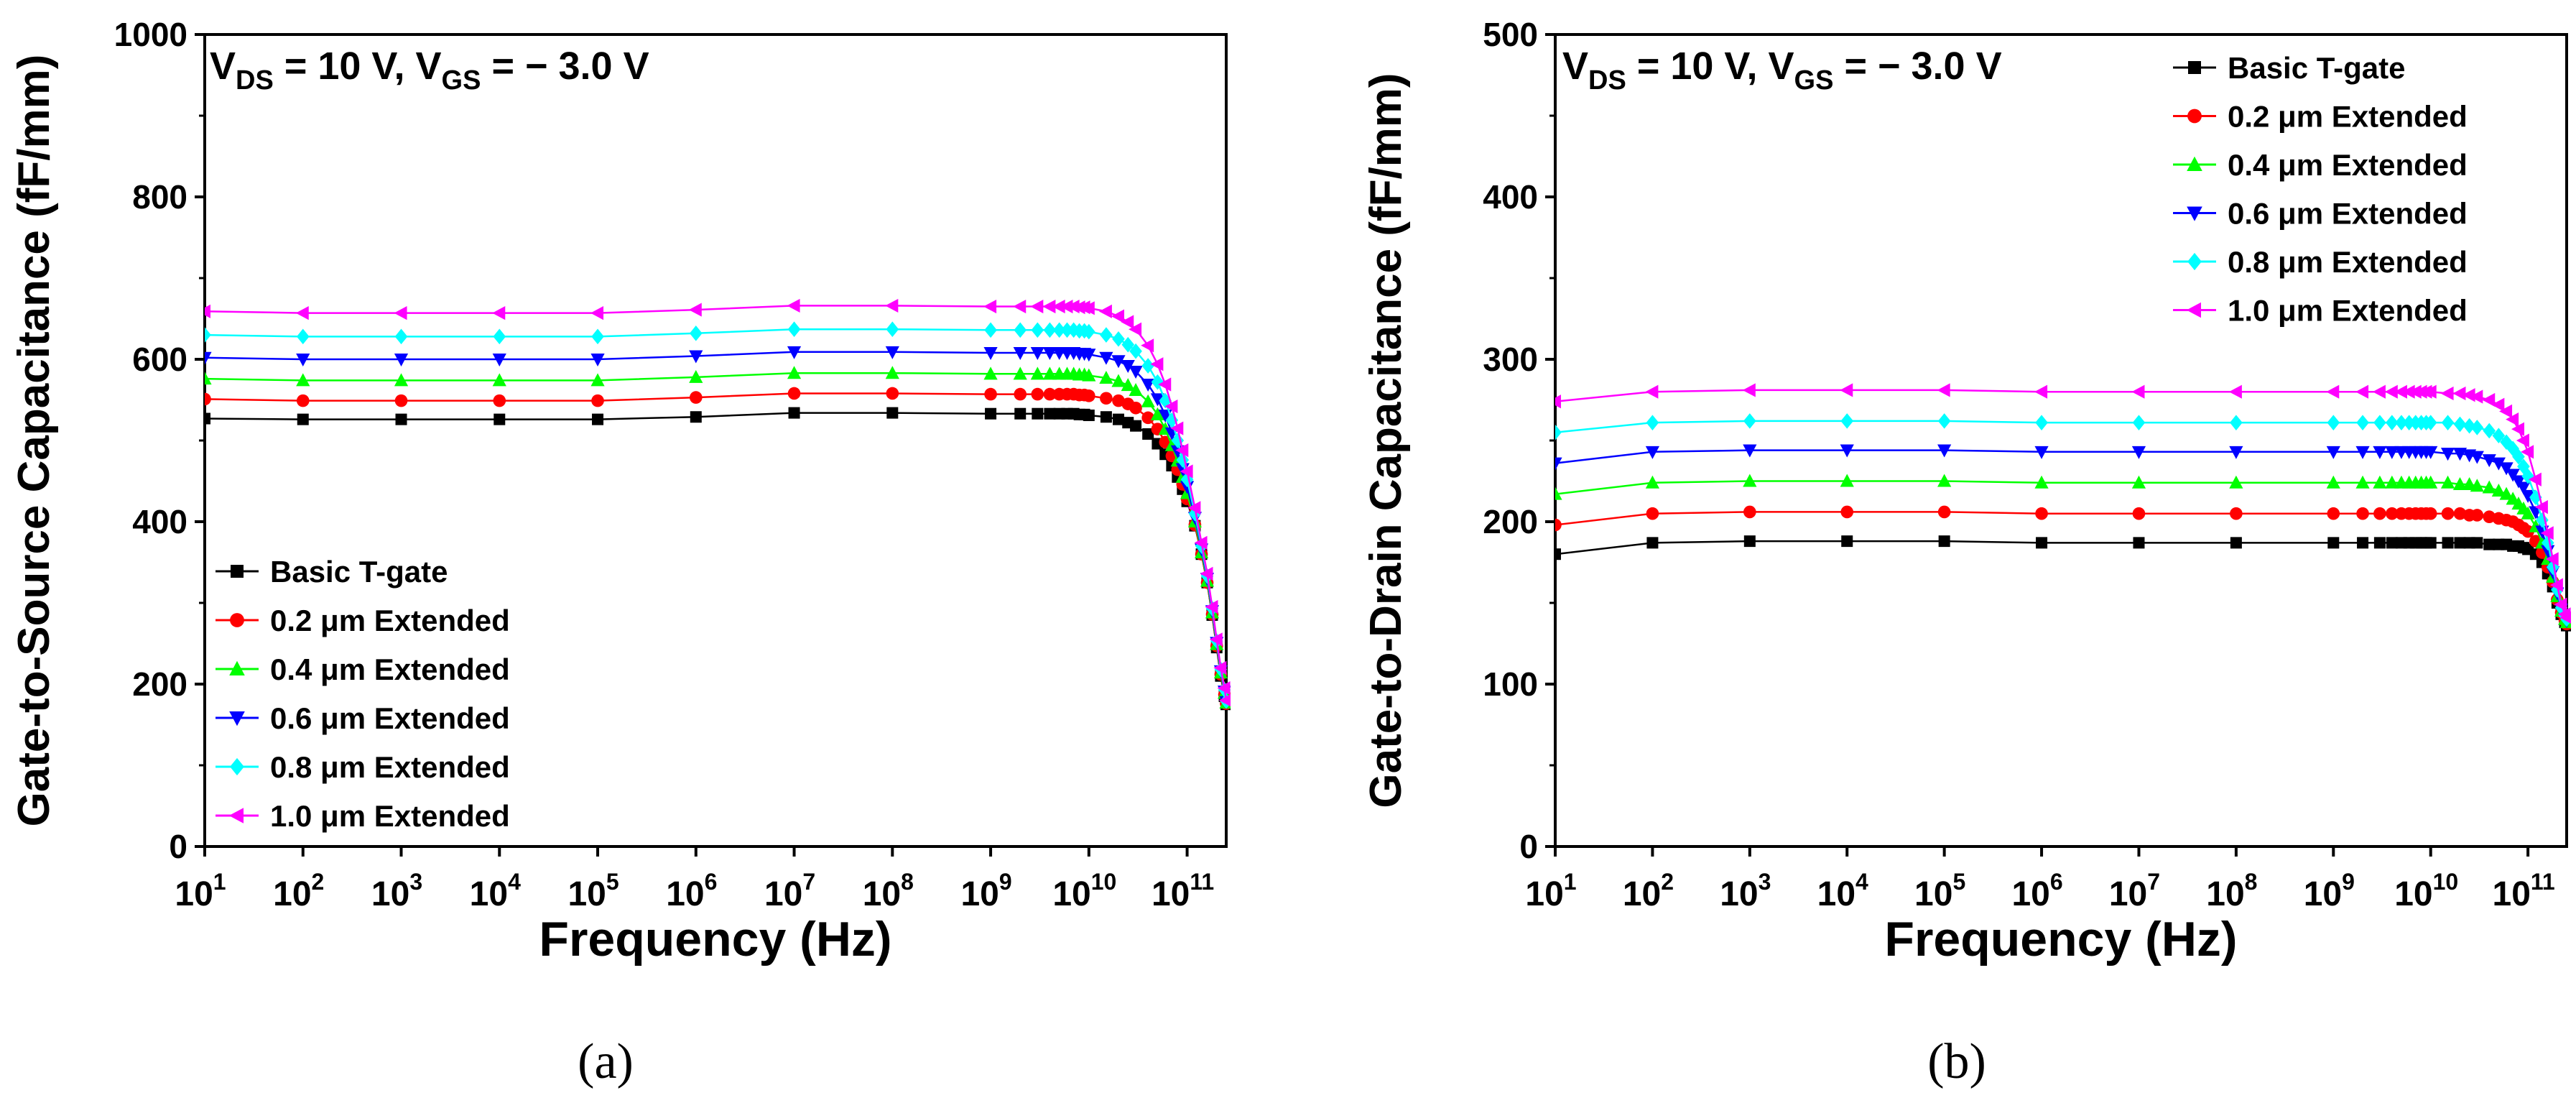 This screenshot has height=1098, width=2576. I want to click on x-tick-label: 10⁹, so click(2329, 891).